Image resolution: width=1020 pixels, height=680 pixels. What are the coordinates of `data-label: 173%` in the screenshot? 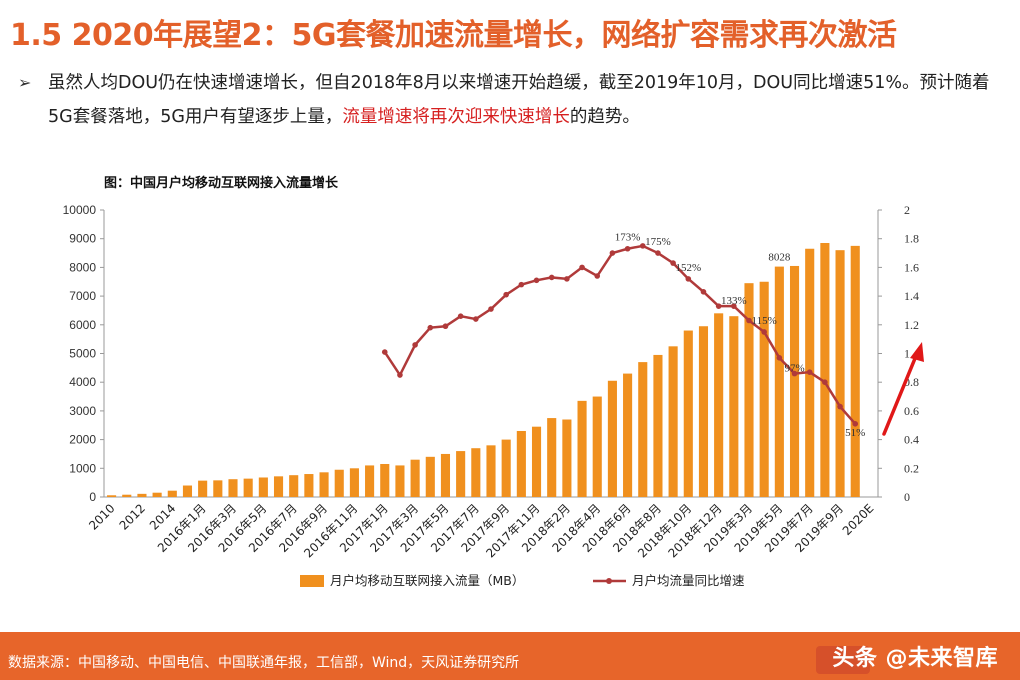 It's located at (628, 238).